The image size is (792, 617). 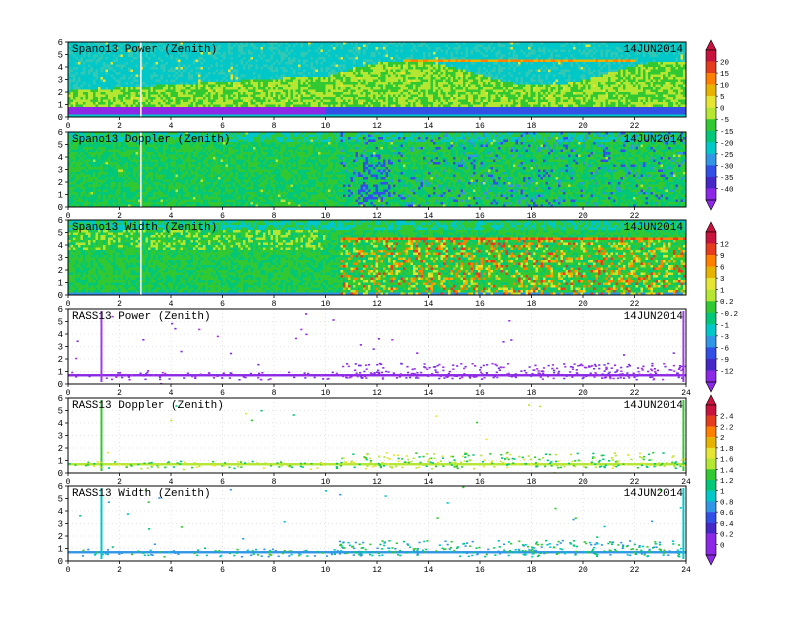 What do you see at coordinates (144, 50) in the screenshot?
I see `panel-title: Spano13 Power (Zenith)` at bounding box center [144, 50].